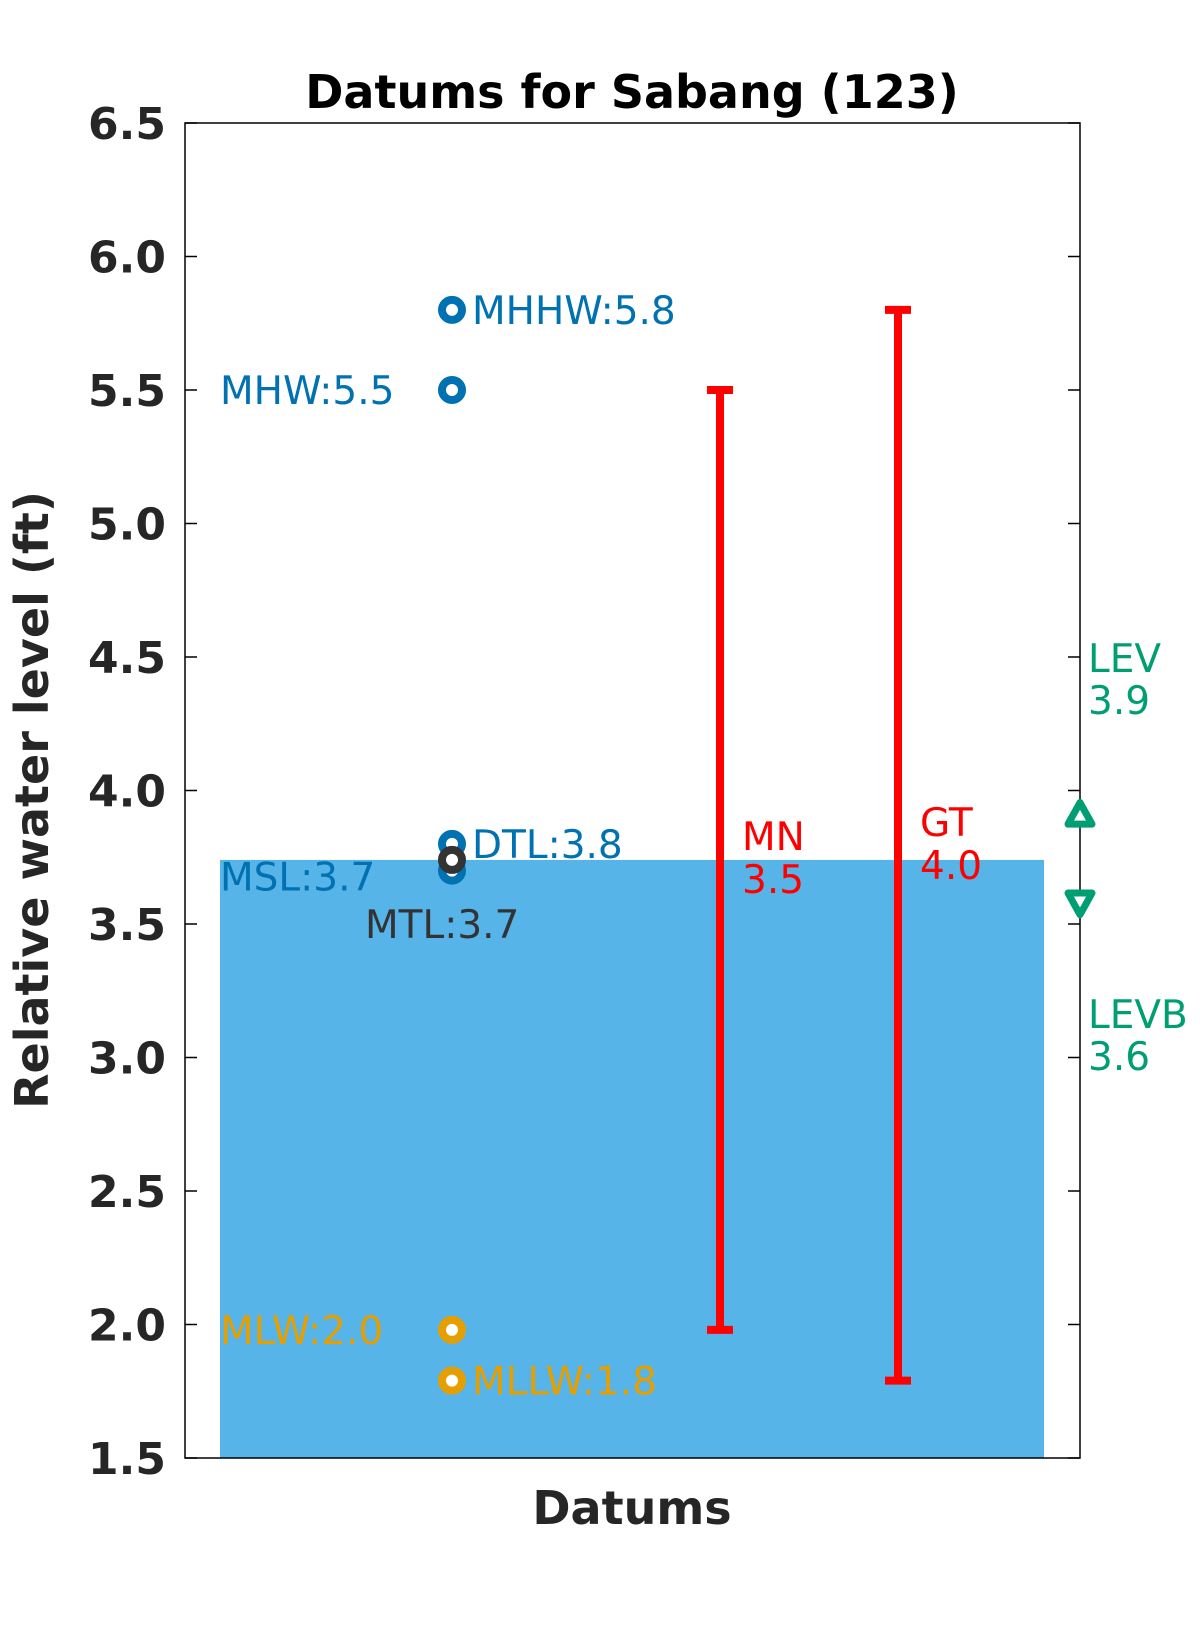  I want to click on y-tick-label: 2.0, so click(127, 1326).